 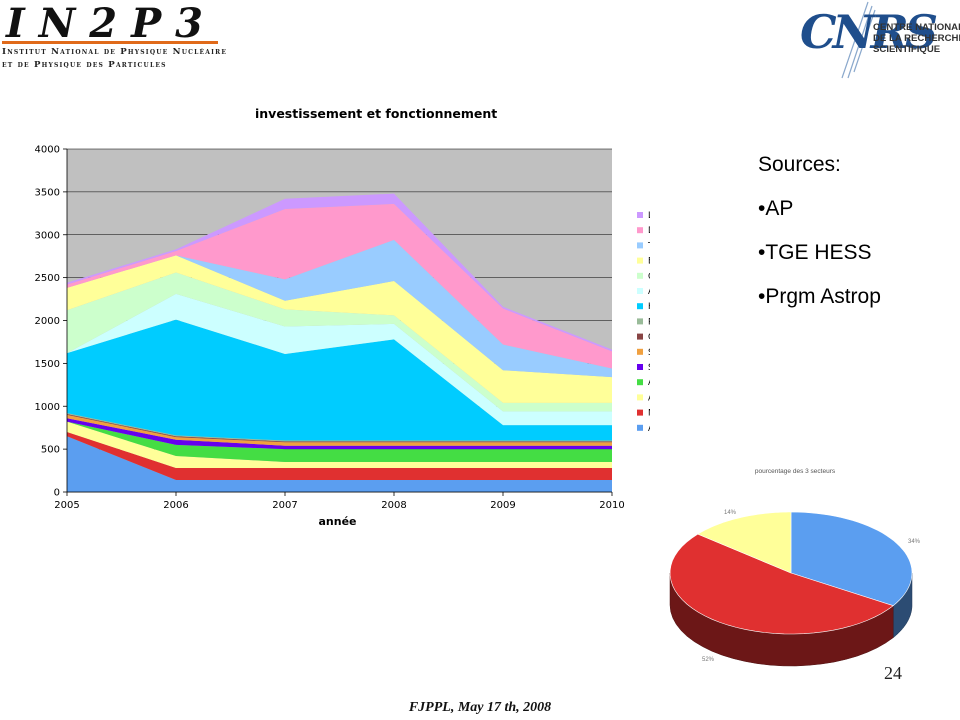 What do you see at coordinates (649, 414) in the screenshot?
I see `legend-item-nemo: NEMO` at bounding box center [649, 414].